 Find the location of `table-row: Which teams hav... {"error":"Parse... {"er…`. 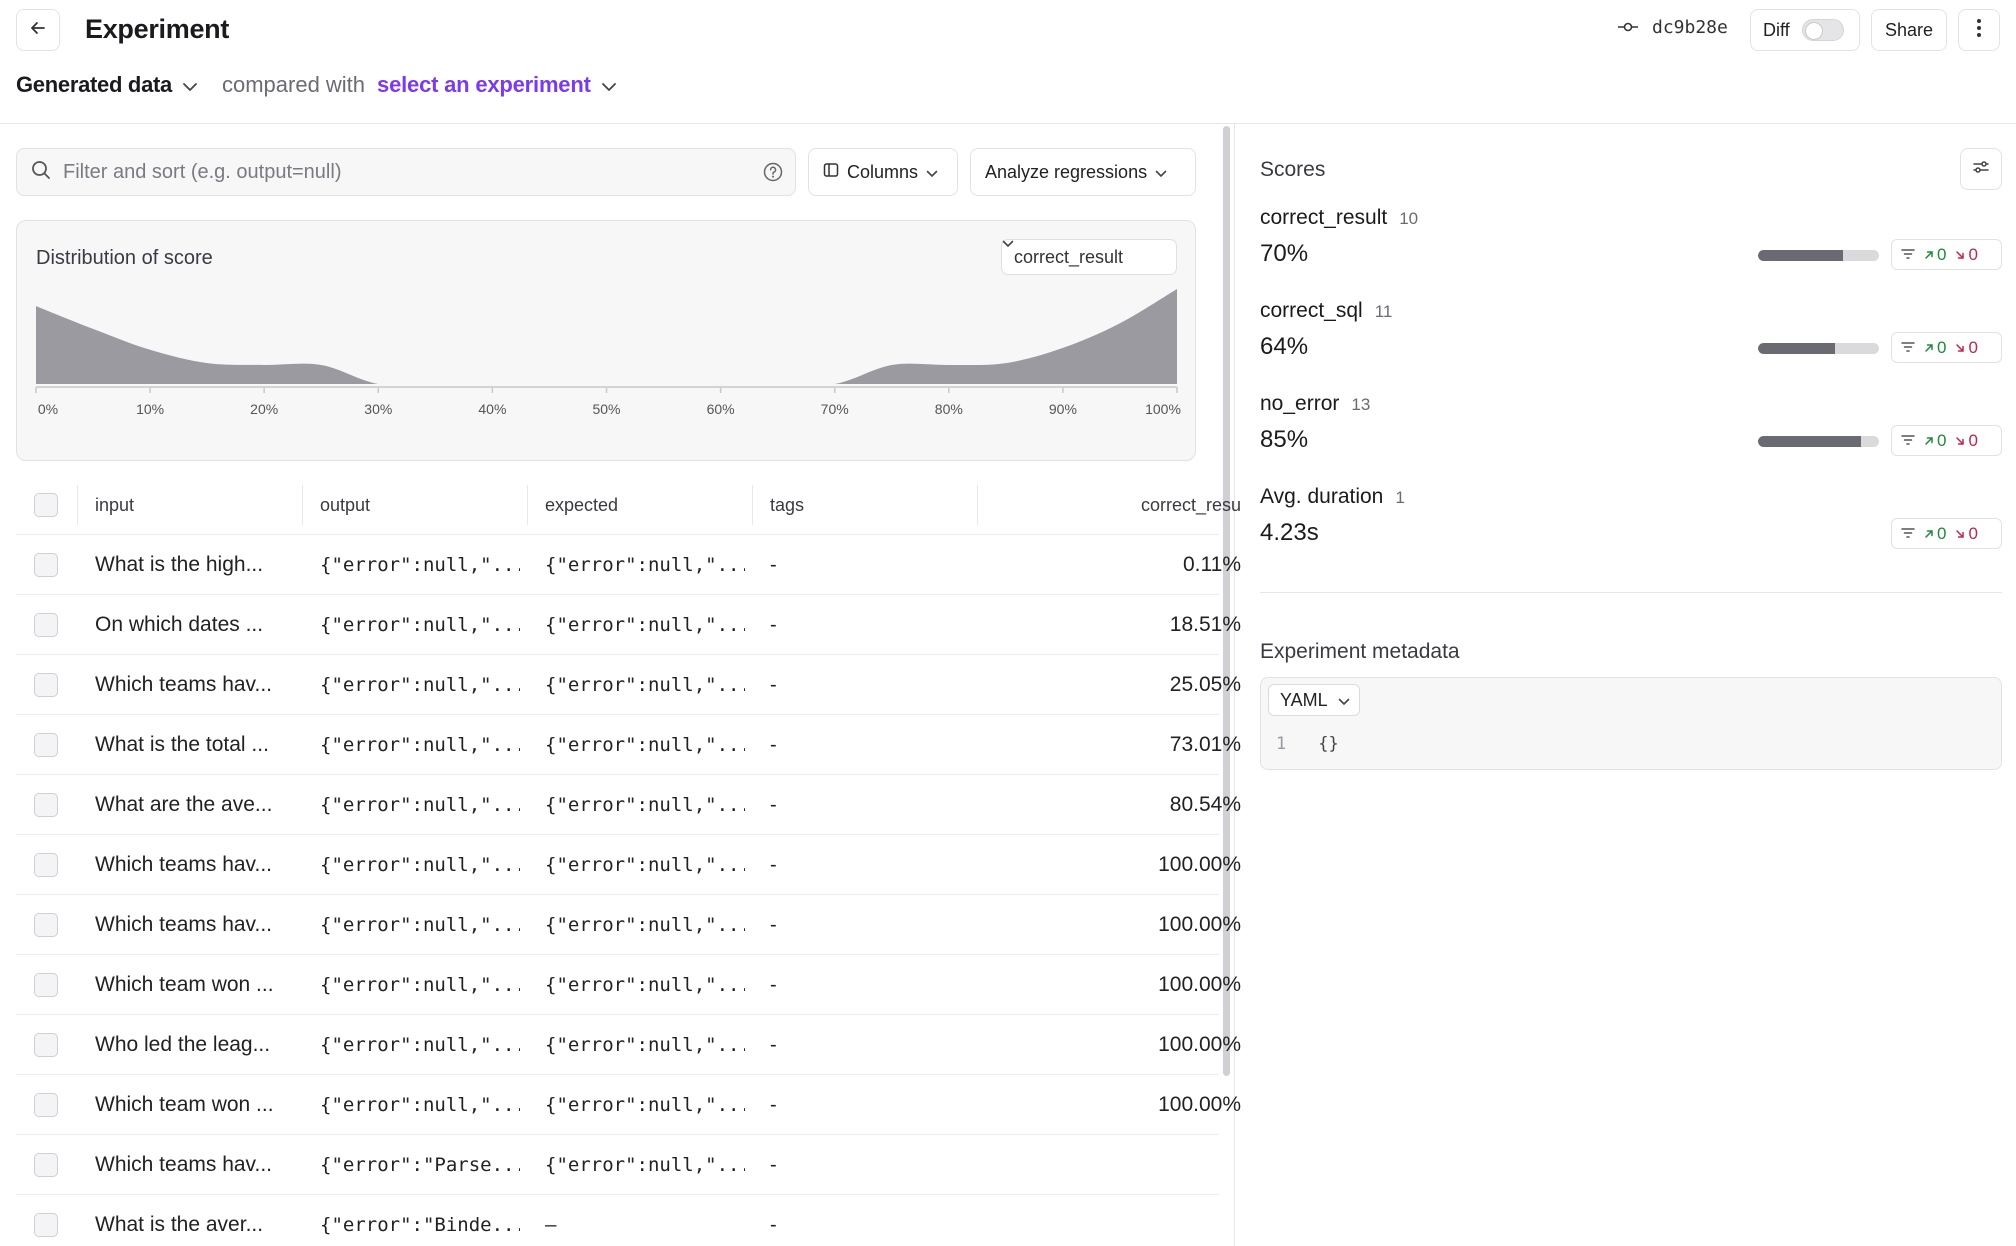

table-row: Which teams hav... {"error":"Parse... {"er… is located at coordinates (617, 1165).